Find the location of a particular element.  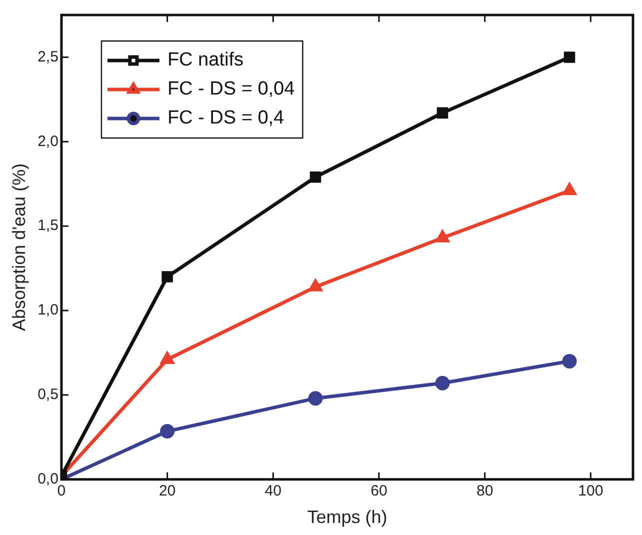

legend-label: FC - DS = 0,04 is located at coordinates (231, 89).